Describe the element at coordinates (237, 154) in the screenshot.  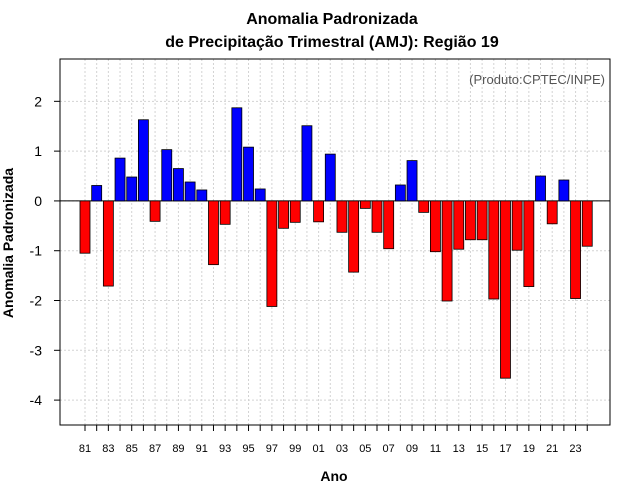
I see `bar-1994` at that location.